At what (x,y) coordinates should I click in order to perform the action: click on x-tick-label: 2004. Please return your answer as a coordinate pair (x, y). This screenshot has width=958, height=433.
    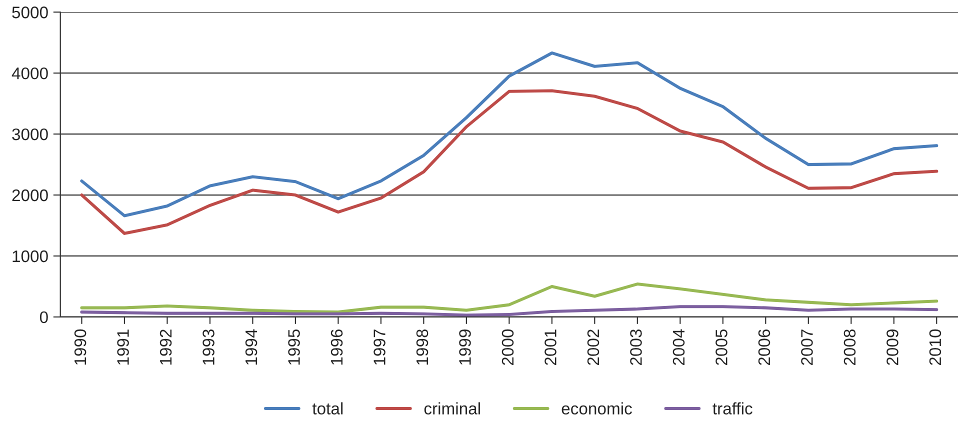
    Looking at the image, I should click on (678, 347).